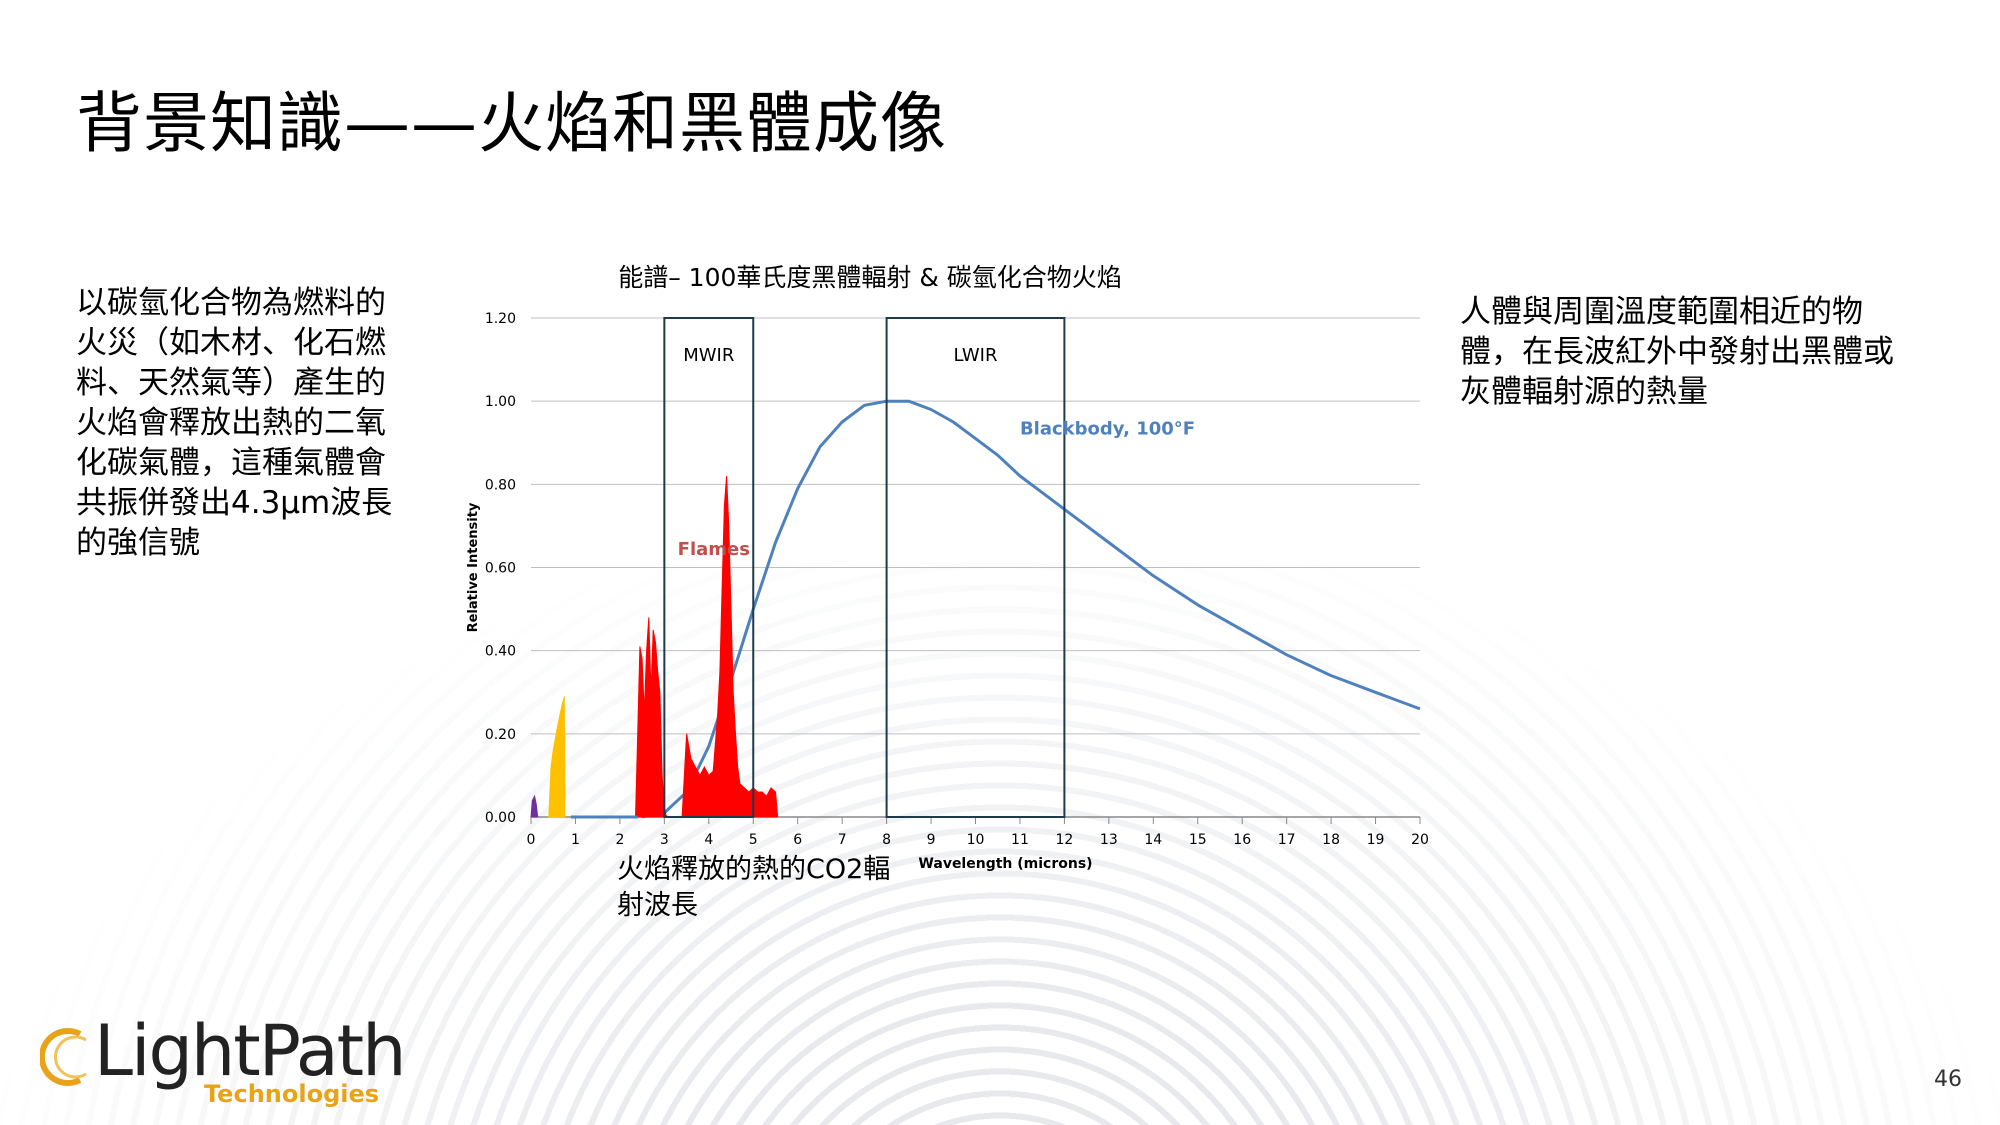  Describe the element at coordinates (575, 840) in the screenshot. I see `x-tick-label: 1` at that location.